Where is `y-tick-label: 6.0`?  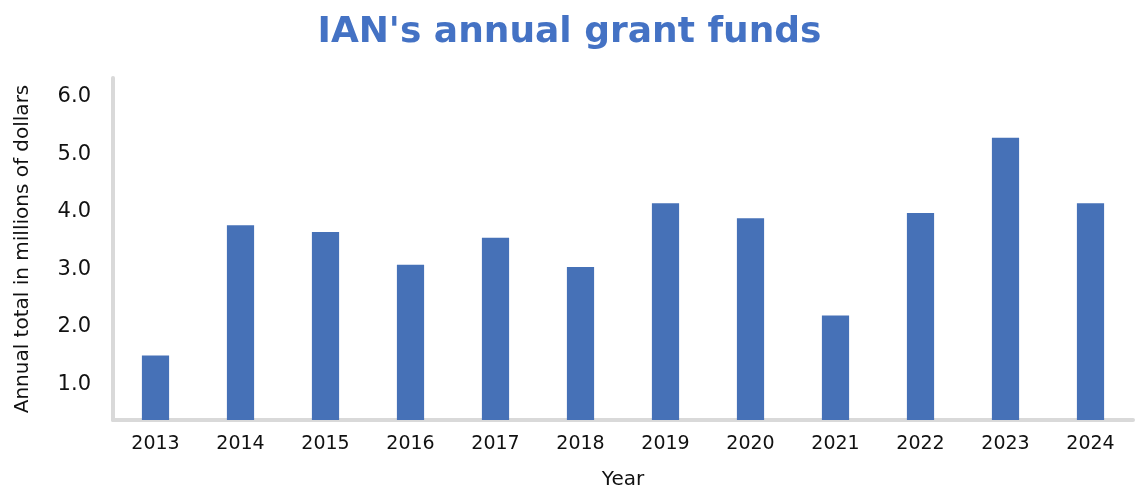
y-tick-label: 6.0 is located at coordinates (74, 95).